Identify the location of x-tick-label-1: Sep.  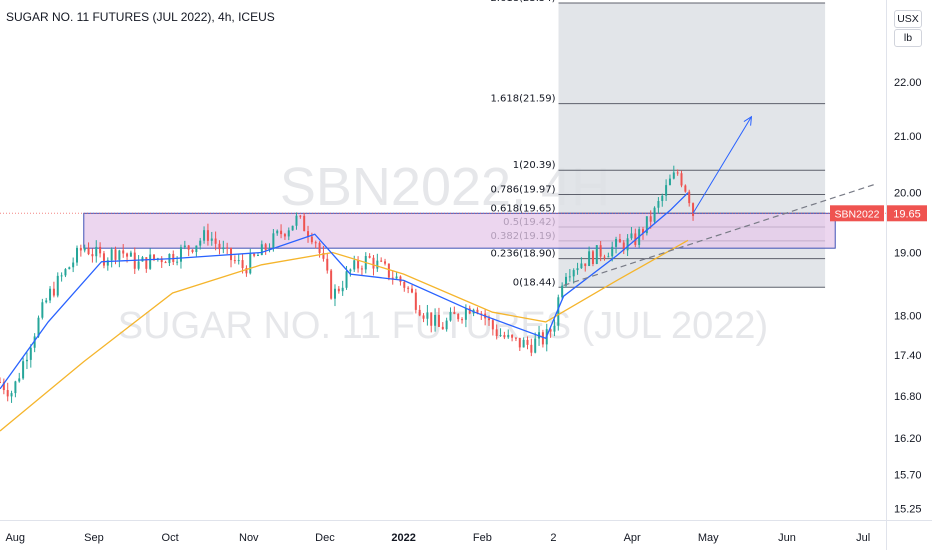
(94, 538).